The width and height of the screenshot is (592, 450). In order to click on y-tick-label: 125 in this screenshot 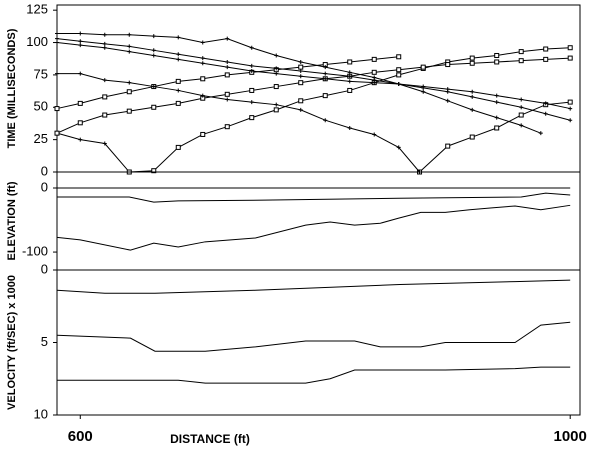, I will do `click(37, 9)`.